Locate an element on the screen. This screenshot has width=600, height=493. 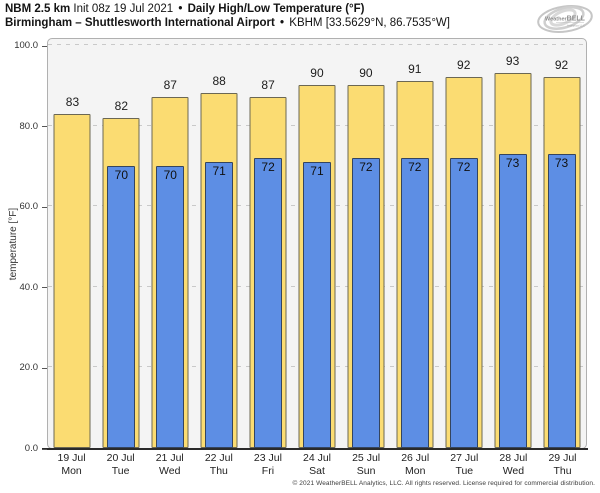
y-tick-label: 20.0 is located at coordinates (29, 368).